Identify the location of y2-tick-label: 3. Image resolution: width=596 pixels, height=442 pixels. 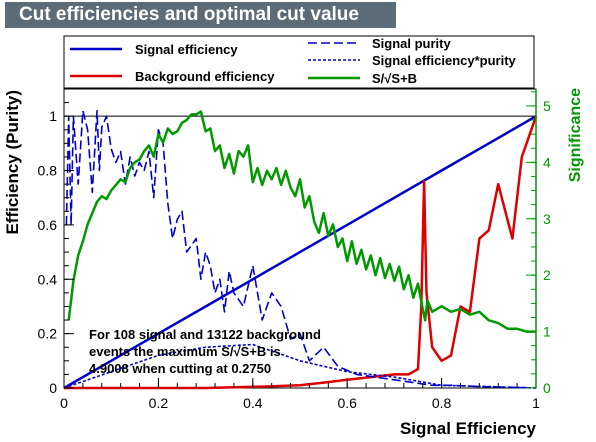
(547, 219).